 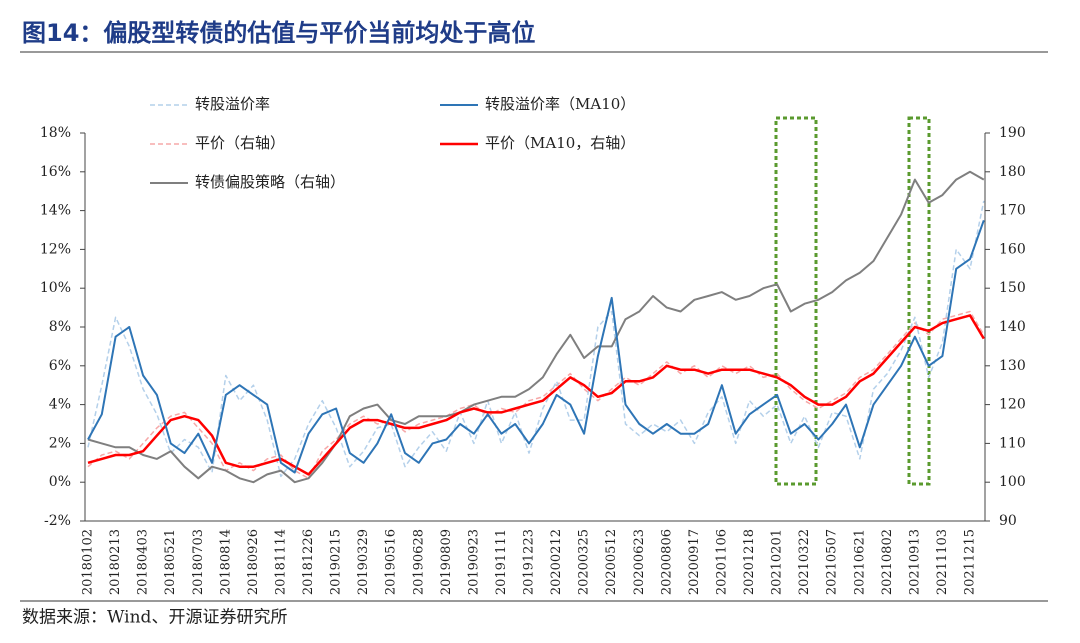 What do you see at coordinates (1012, 288) in the screenshot?
I see `y2-tick-label: 150` at bounding box center [1012, 288].